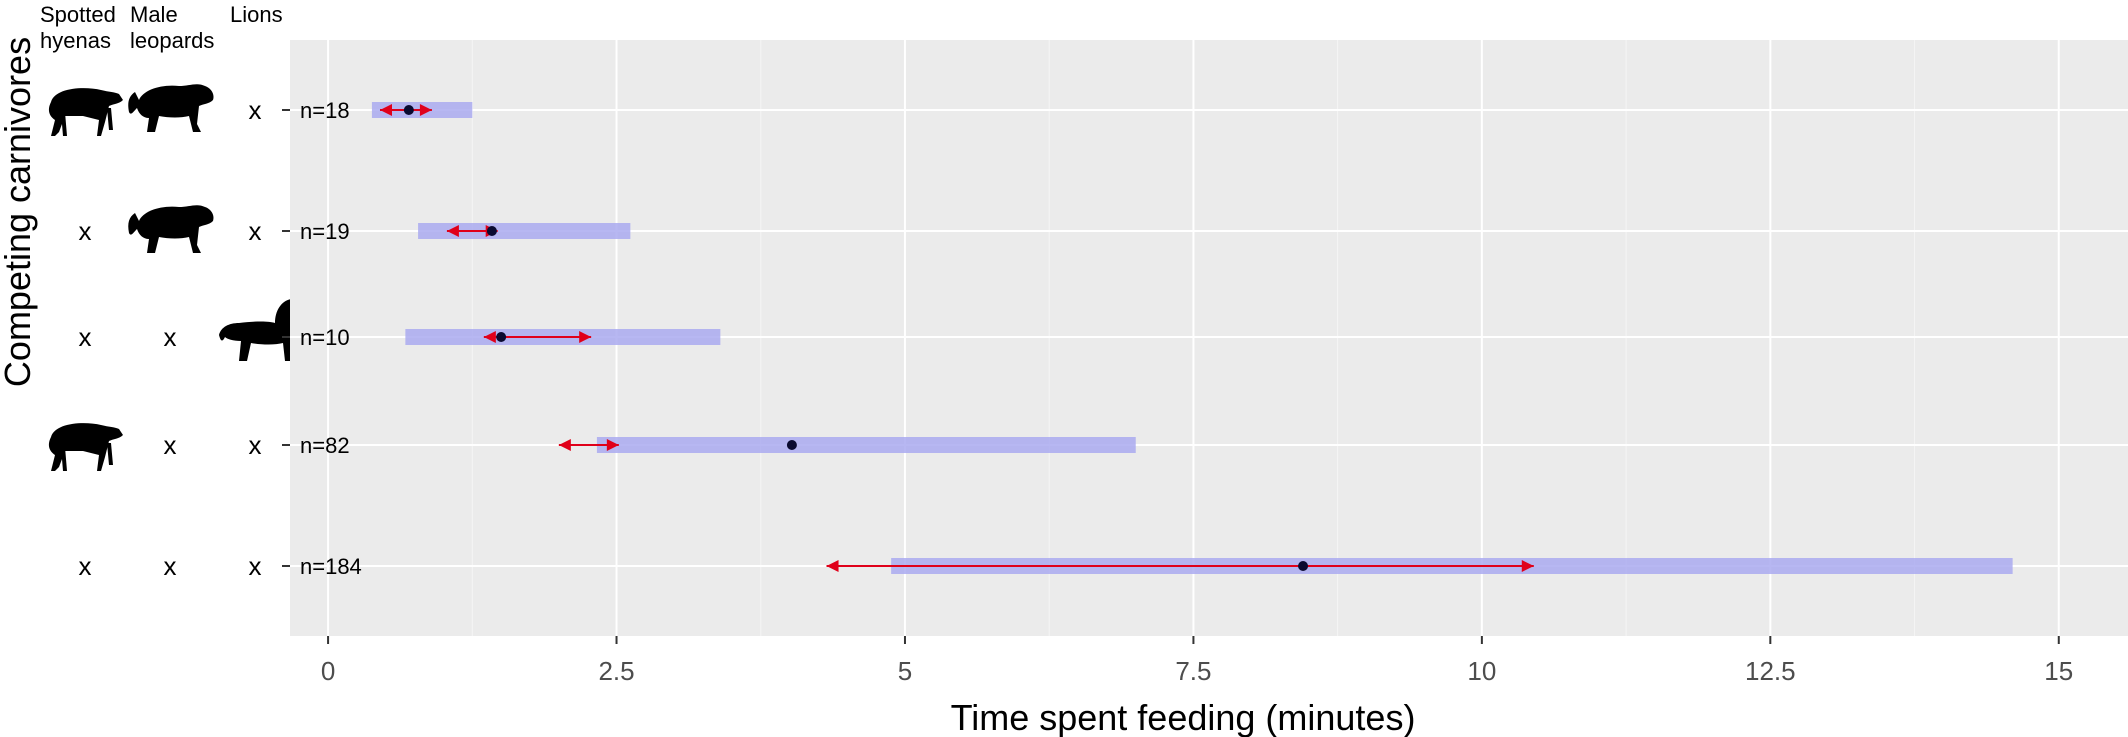 The width and height of the screenshot is (2128, 737). What do you see at coordinates (1481, 671) in the screenshot?
I see `x-tick-label: 10` at bounding box center [1481, 671].